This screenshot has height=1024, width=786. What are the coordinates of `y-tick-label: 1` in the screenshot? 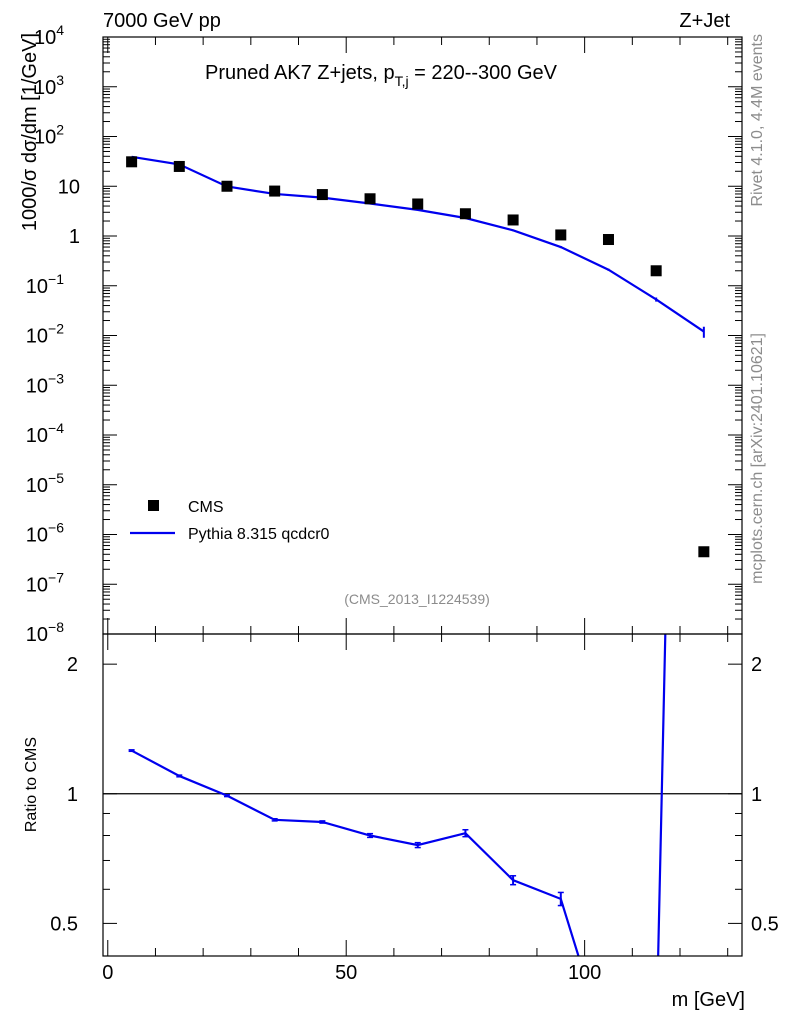 It's located at (74, 237).